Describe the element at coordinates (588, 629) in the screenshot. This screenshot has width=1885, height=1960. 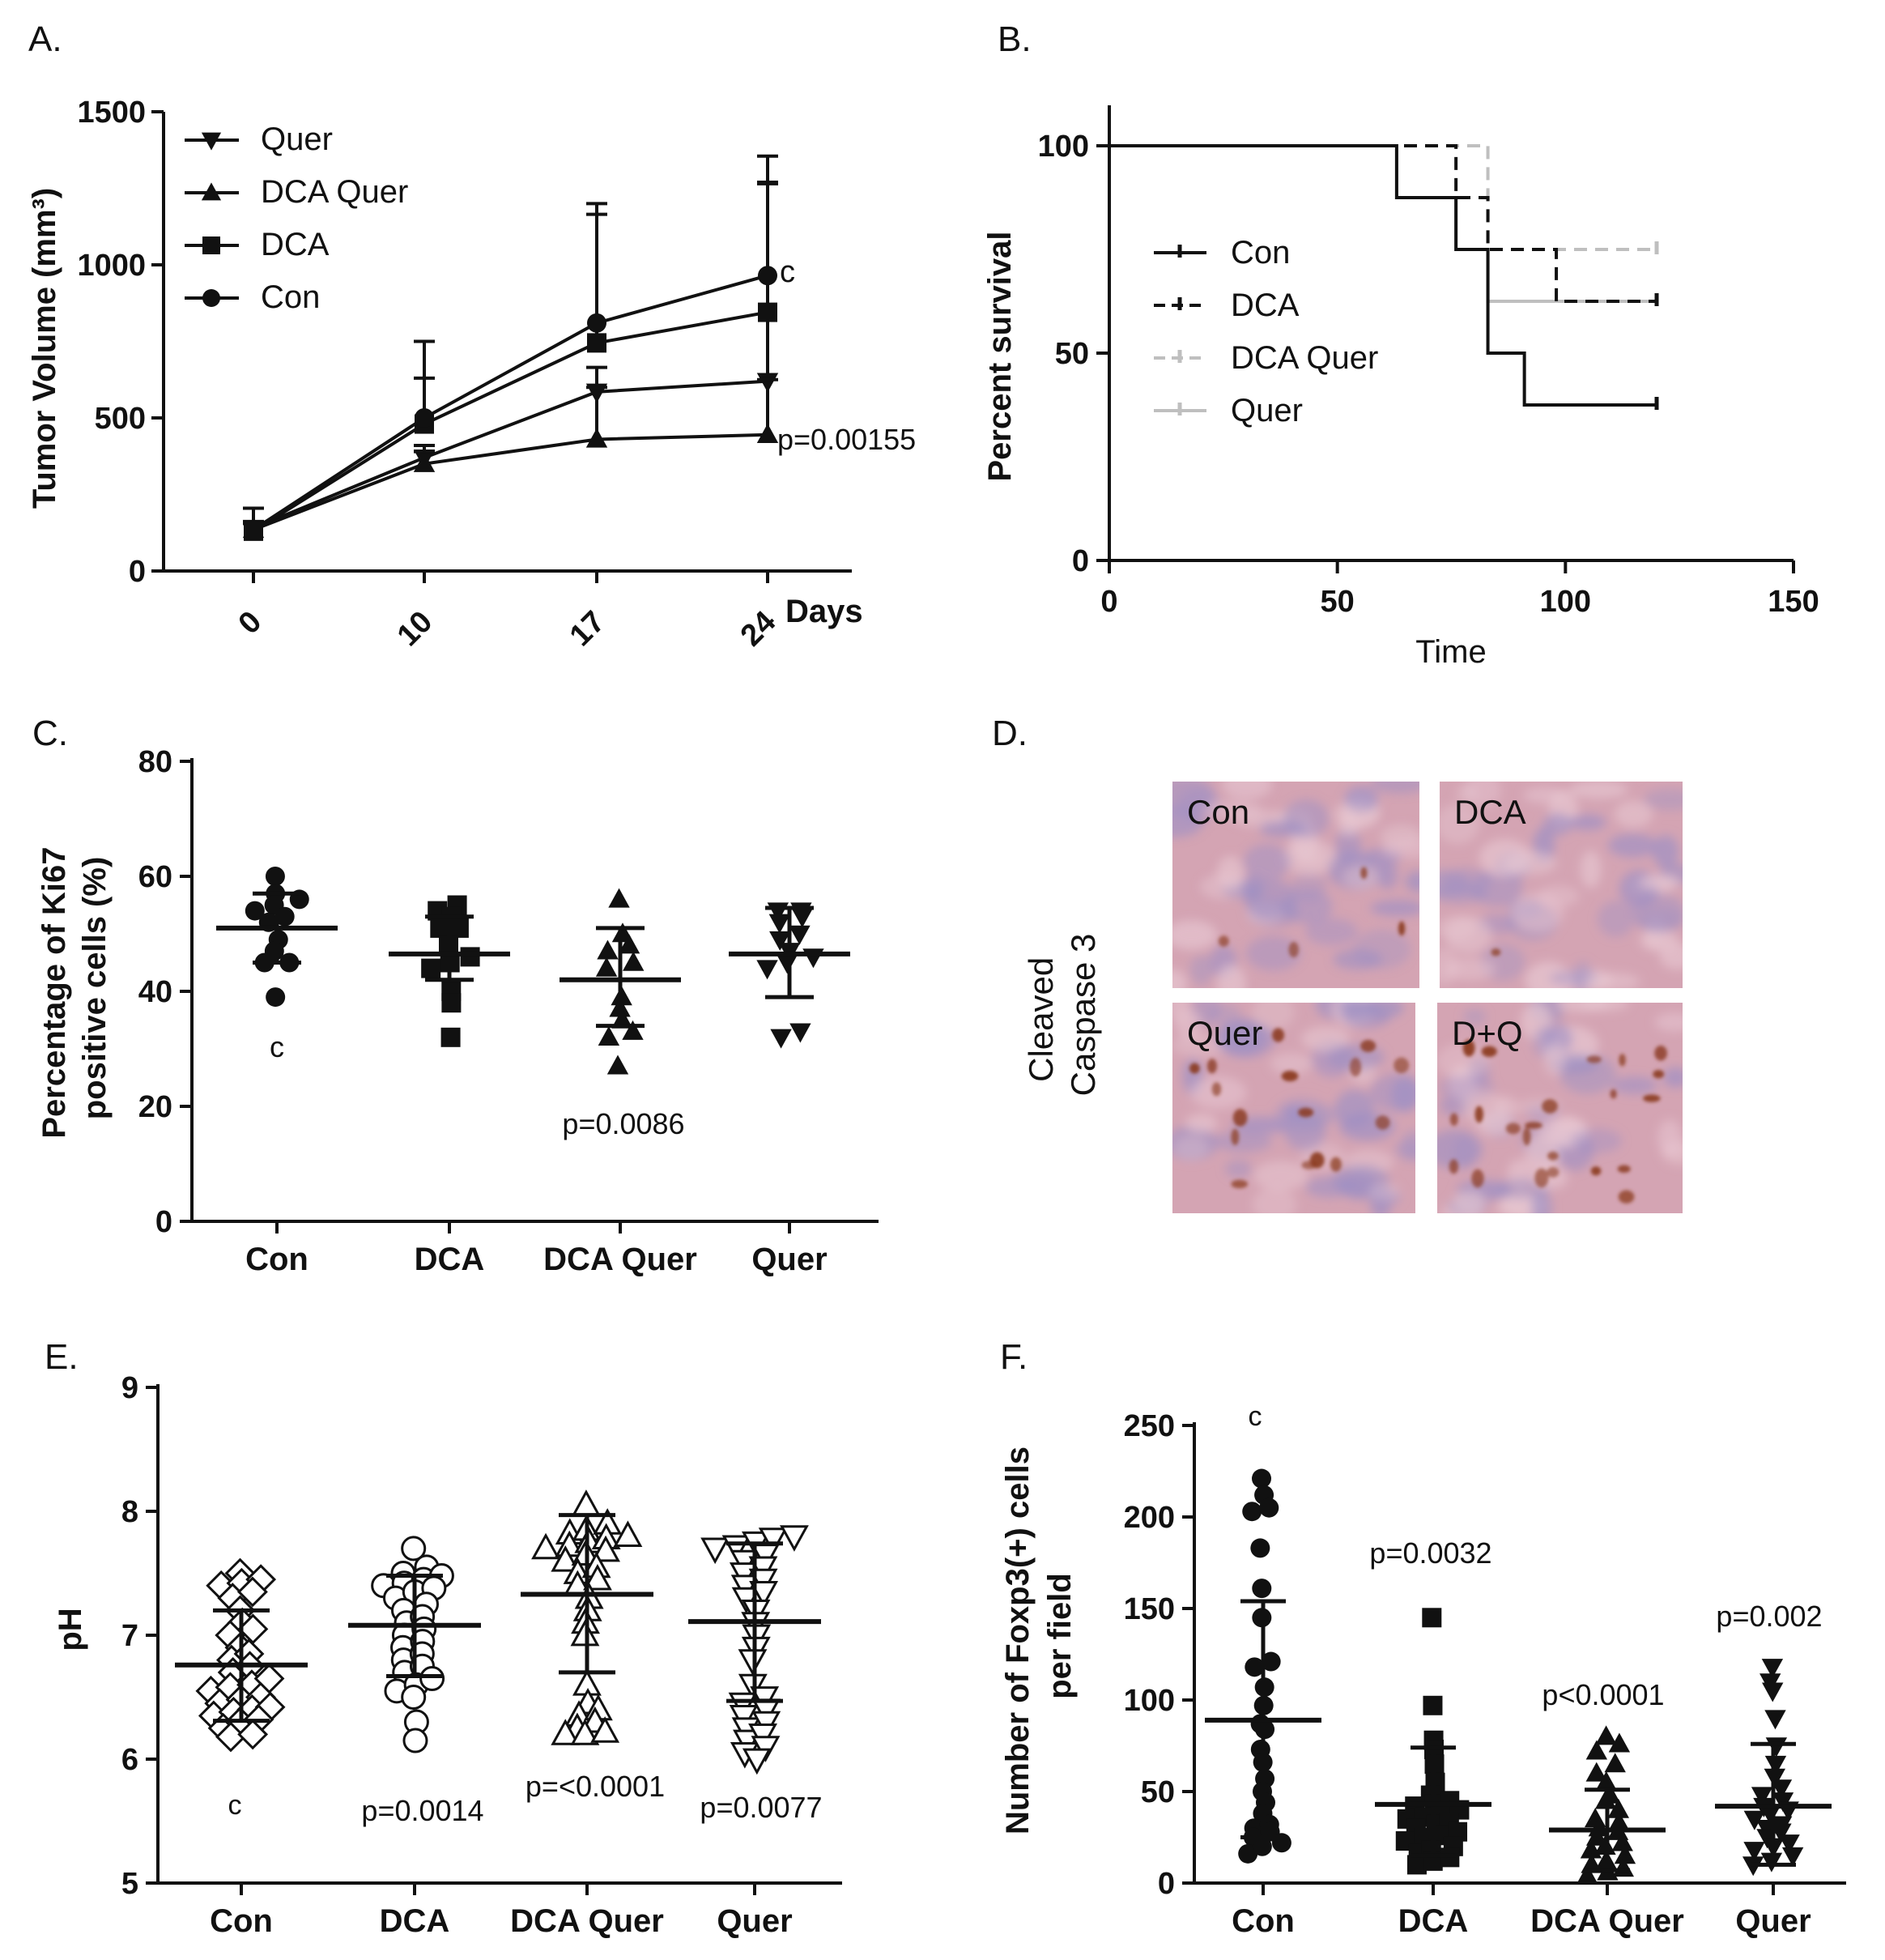
I see `chart-a-xtick-label: 17` at that location.